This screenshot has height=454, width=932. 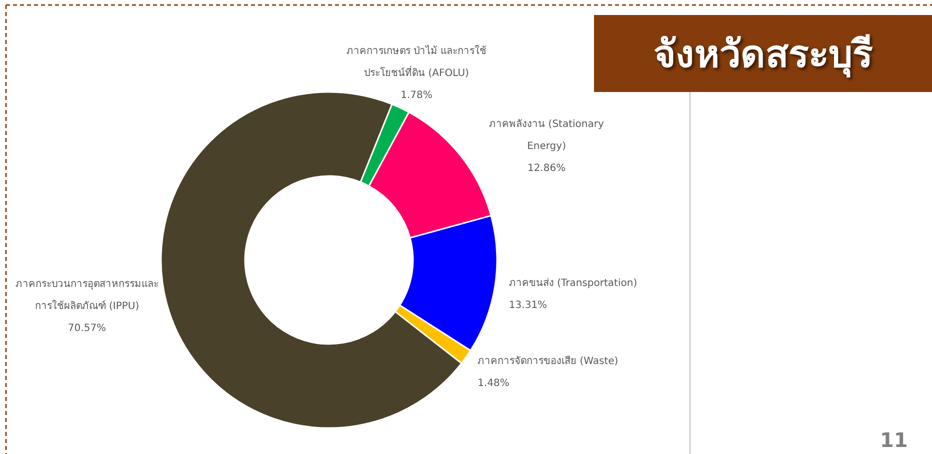 I want to click on data-label: 1.48%, so click(x=494, y=384).